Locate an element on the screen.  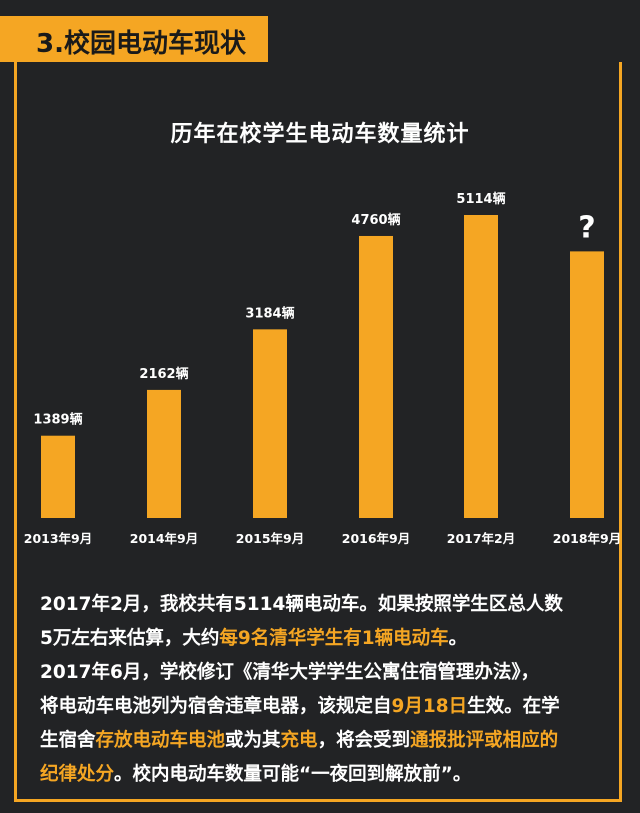
section-title: 3.校园电动车现状 is located at coordinates (141, 44).